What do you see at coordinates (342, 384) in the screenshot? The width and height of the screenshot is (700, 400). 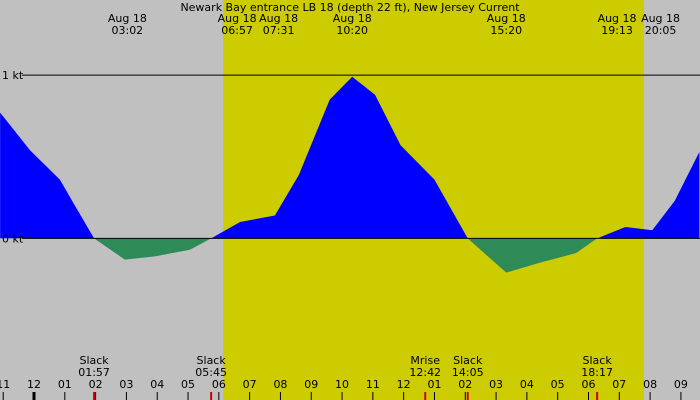 I see `x-tick-label: 10` at bounding box center [342, 384].